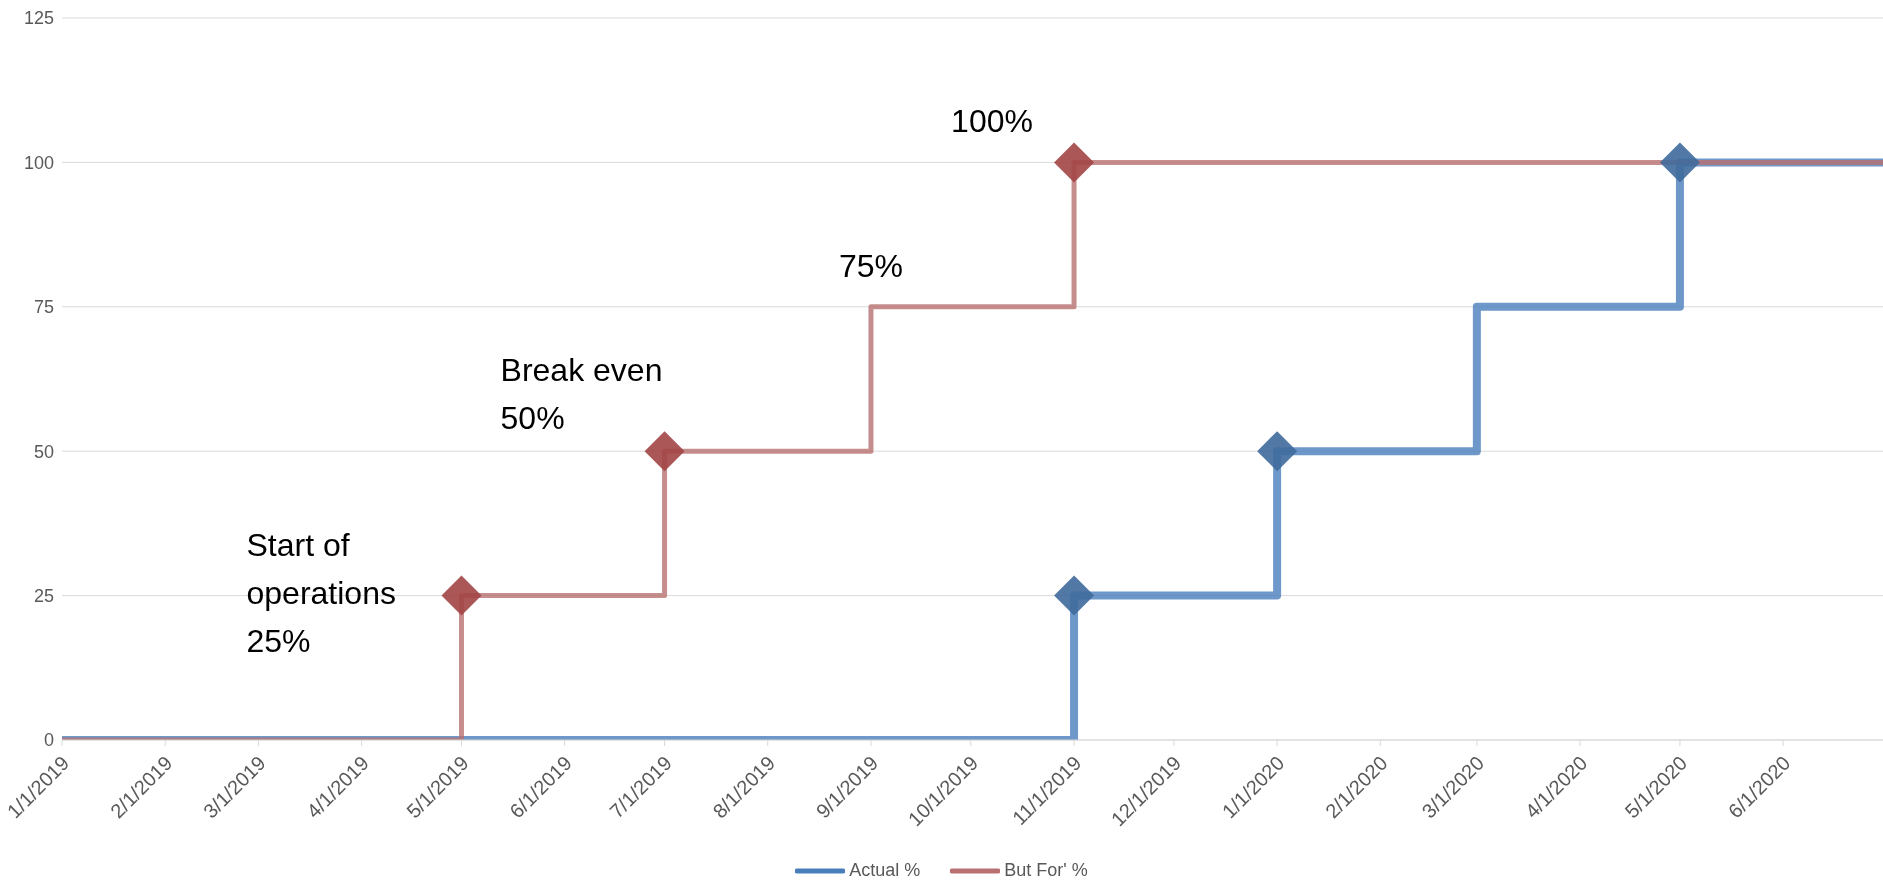 Image resolution: width=1883 pixels, height=891 pixels. Describe the element at coordinates (43, 307) in the screenshot. I see `y-tick-label: 75` at that location.